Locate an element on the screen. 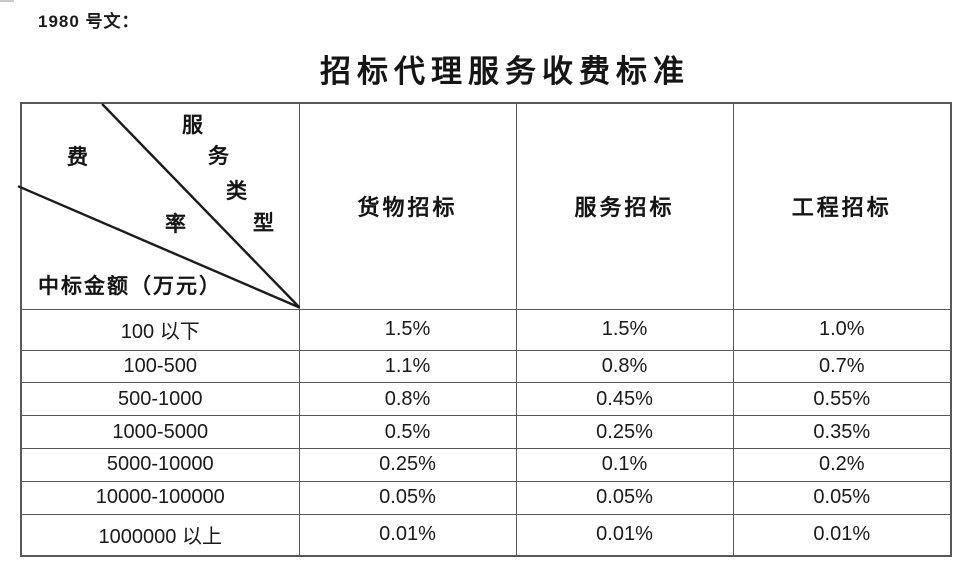 This screenshot has width=976, height=581. amount-range-cell: 100-500 is located at coordinates (160, 366).